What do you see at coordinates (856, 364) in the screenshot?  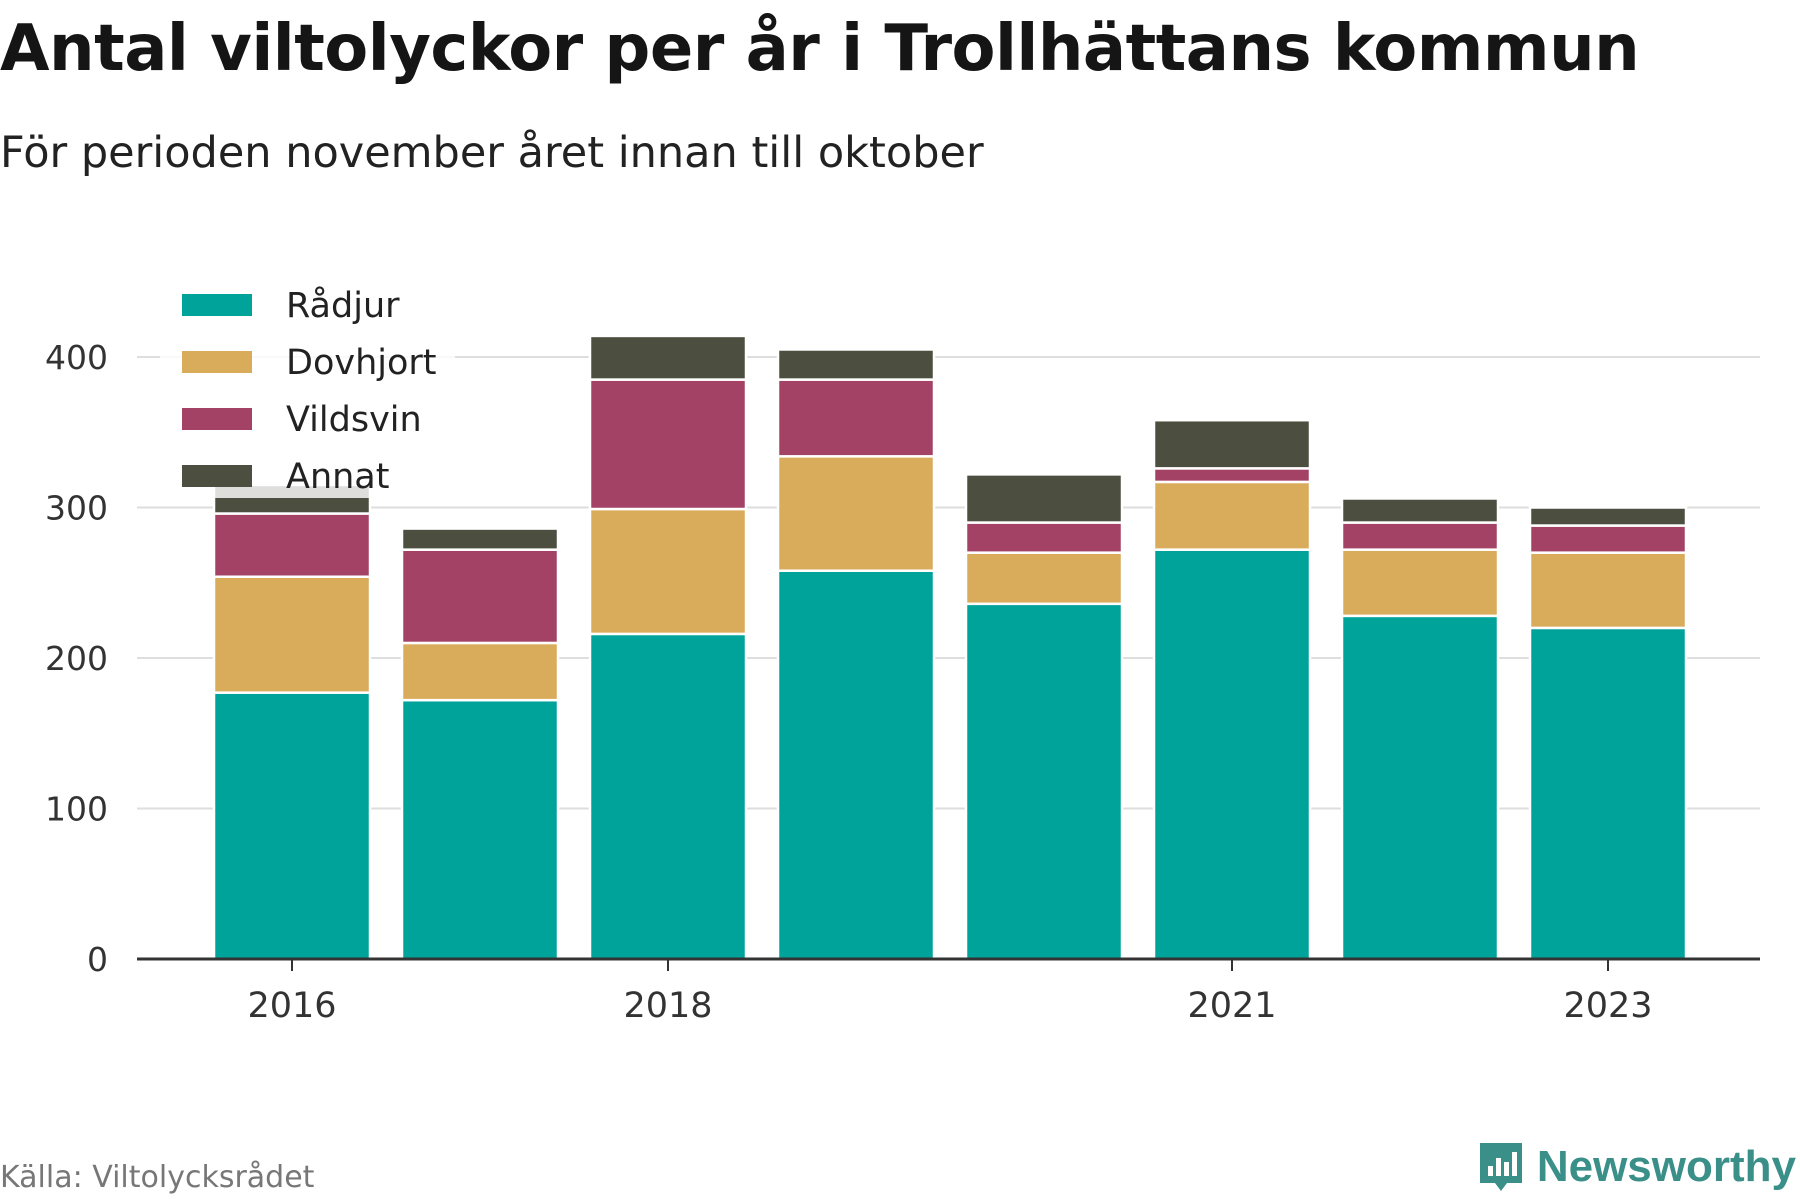 I see `bar-segment-annat-2019` at bounding box center [856, 364].